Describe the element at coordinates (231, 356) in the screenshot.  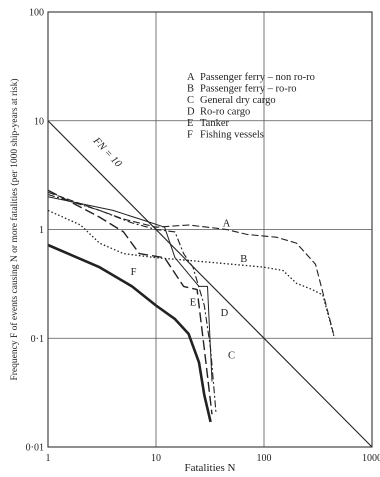
I see `series-label-c: C` at that location.